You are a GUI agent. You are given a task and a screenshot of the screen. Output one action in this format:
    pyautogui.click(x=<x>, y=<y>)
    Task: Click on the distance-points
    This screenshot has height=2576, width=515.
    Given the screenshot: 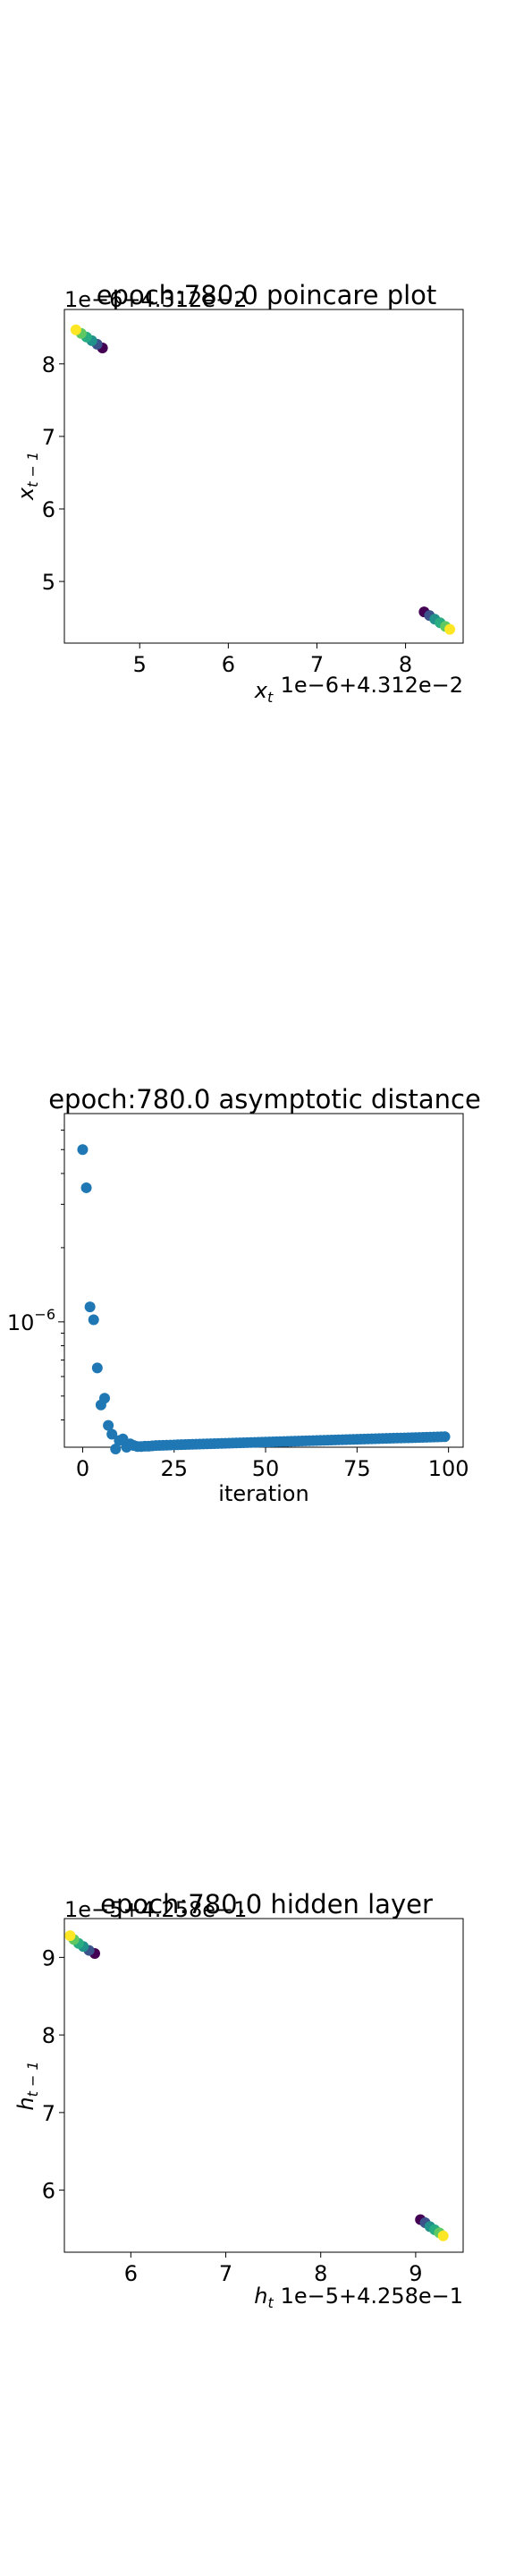 What is the action you would take?
    pyautogui.click(x=264, y=1299)
    